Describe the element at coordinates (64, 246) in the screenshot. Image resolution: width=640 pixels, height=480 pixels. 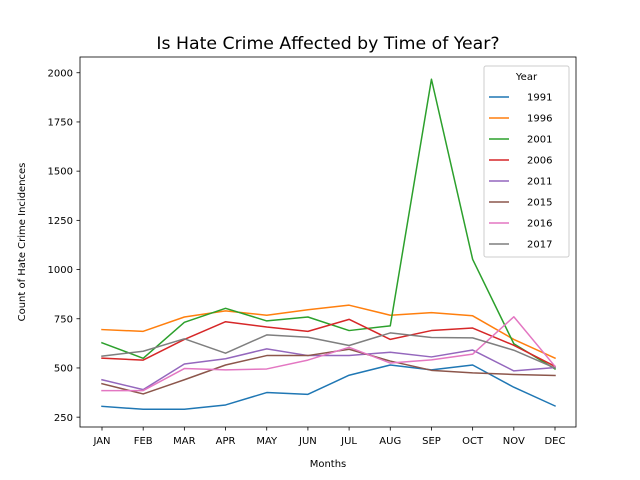
I see `y-axis: 250 500 750 1000 1250 1500 1750 2000` at that location.